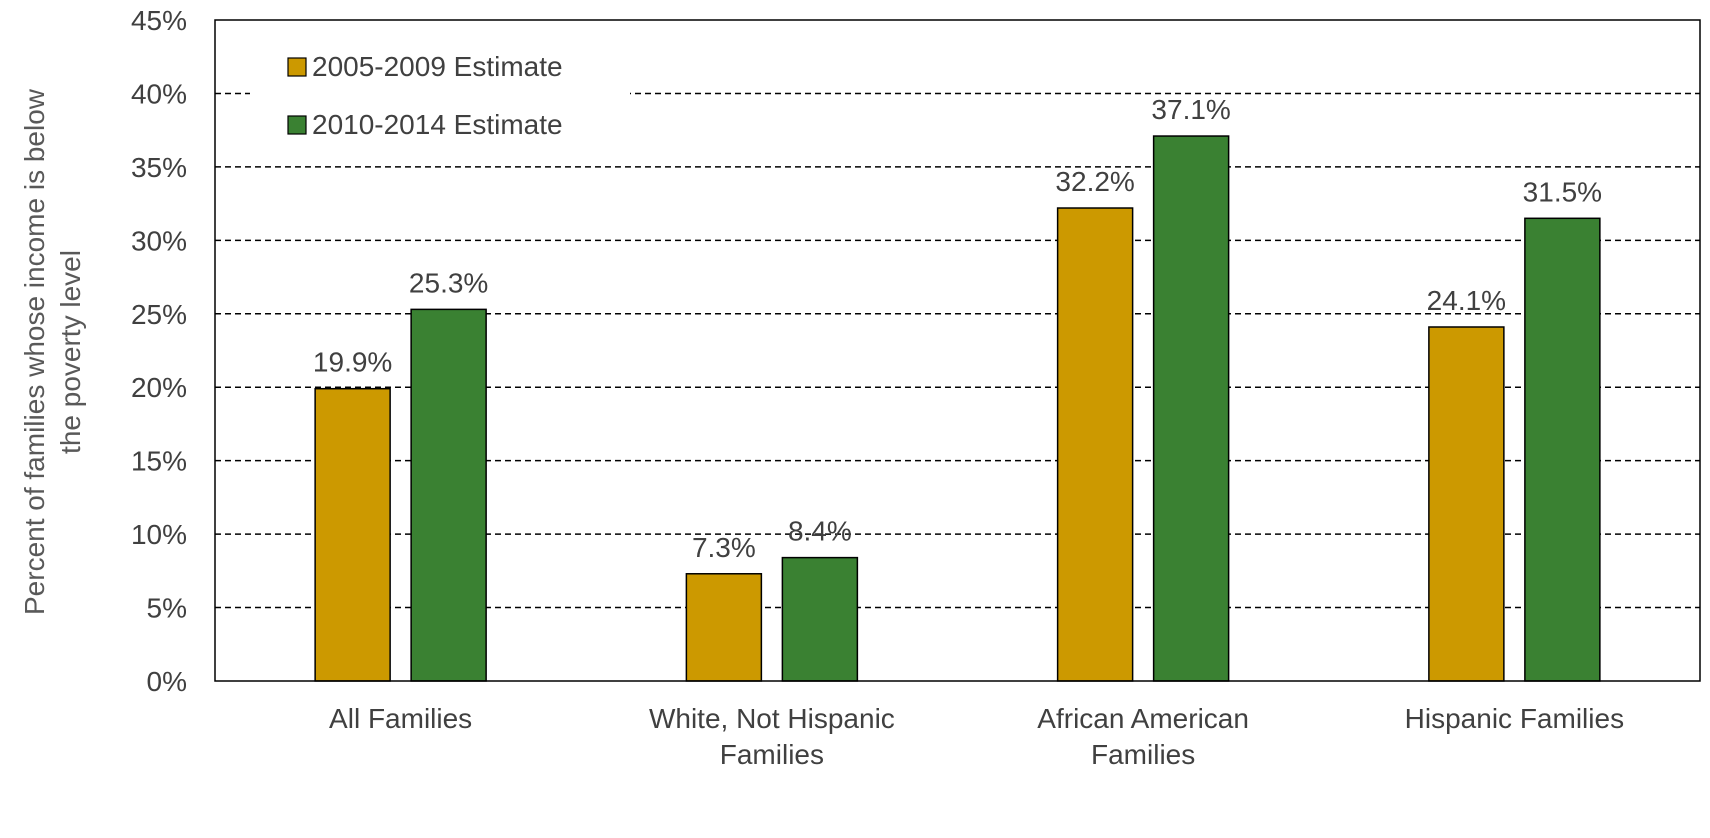 The width and height of the screenshot is (1710, 838). Describe the element at coordinates (724, 547) in the screenshot. I see `data-label: 7.3%` at that location.